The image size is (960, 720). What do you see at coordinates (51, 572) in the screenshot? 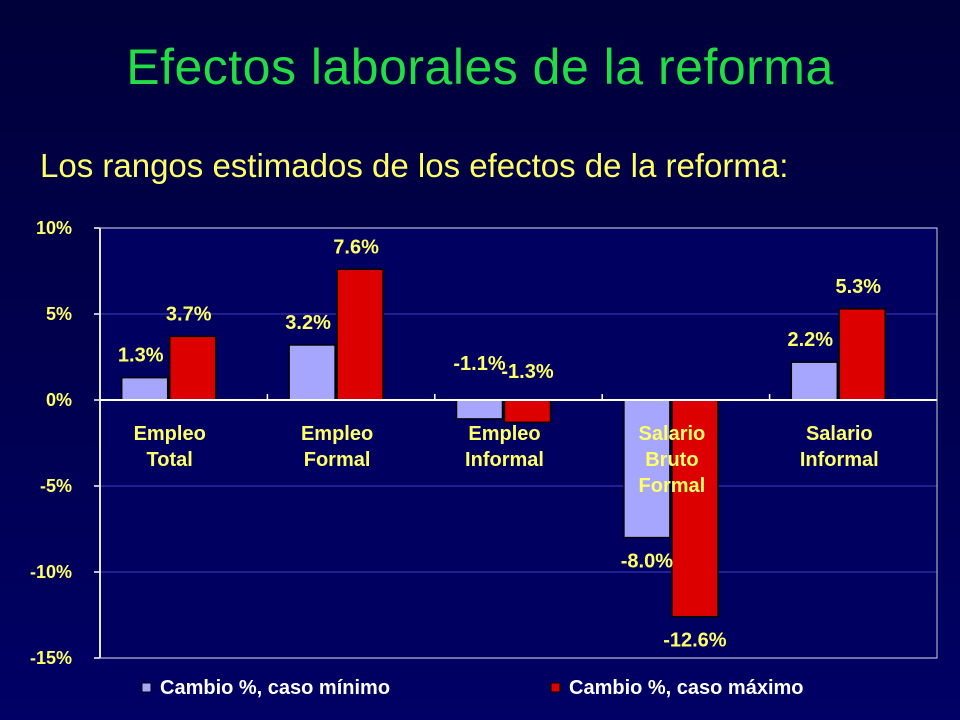
I see `y-tick-label: -10%` at bounding box center [51, 572].